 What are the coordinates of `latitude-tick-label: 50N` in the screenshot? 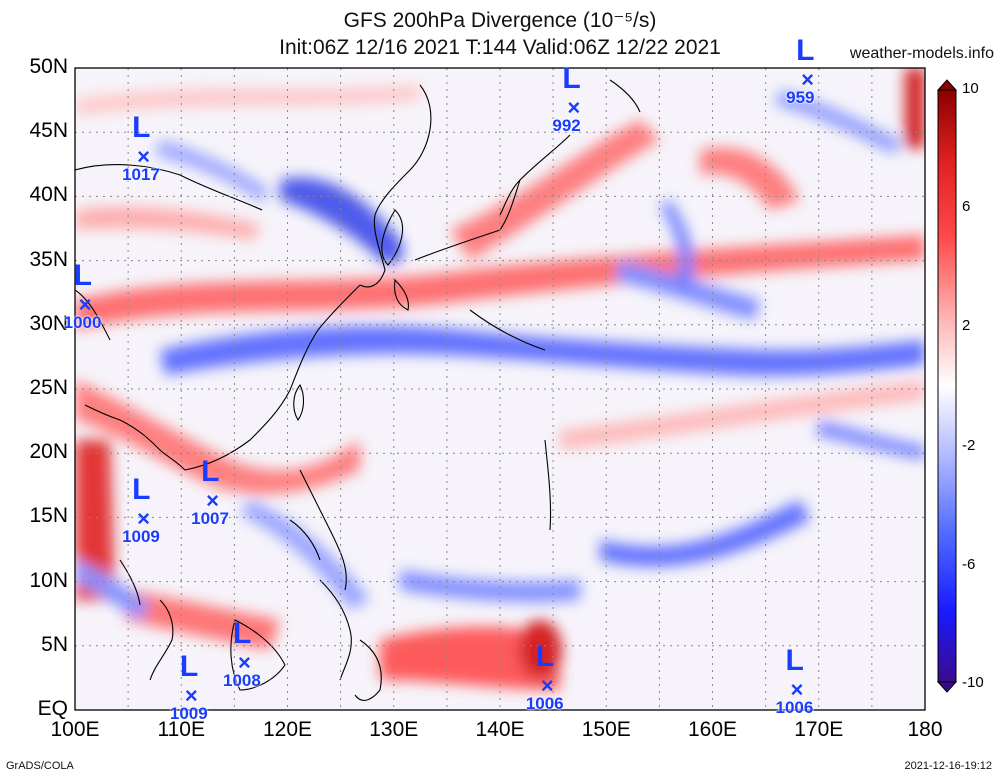 It's located at (48, 66).